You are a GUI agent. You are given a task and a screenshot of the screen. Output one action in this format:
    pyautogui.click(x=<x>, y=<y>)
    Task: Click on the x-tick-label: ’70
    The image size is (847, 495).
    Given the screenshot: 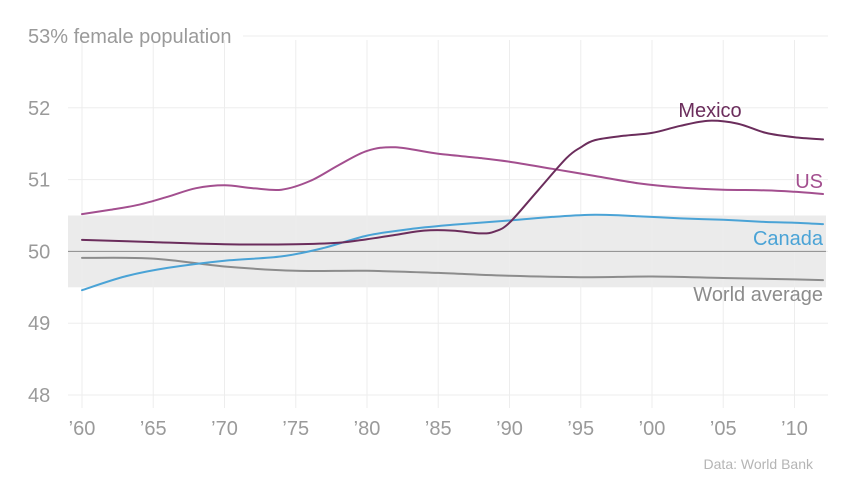 What is the action you would take?
    pyautogui.click(x=224, y=429)
    